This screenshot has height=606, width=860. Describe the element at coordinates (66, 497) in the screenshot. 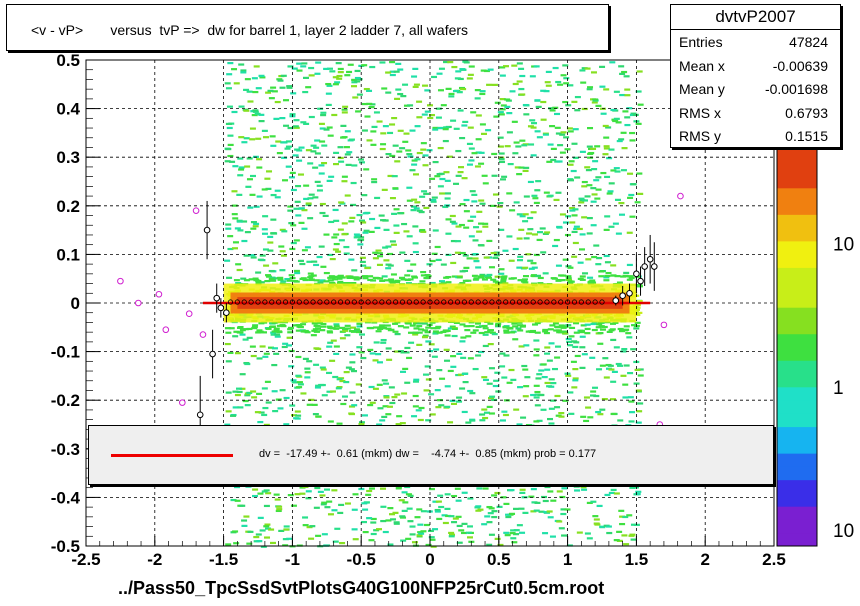

I see `y-tick-label: -0.4` at that location.